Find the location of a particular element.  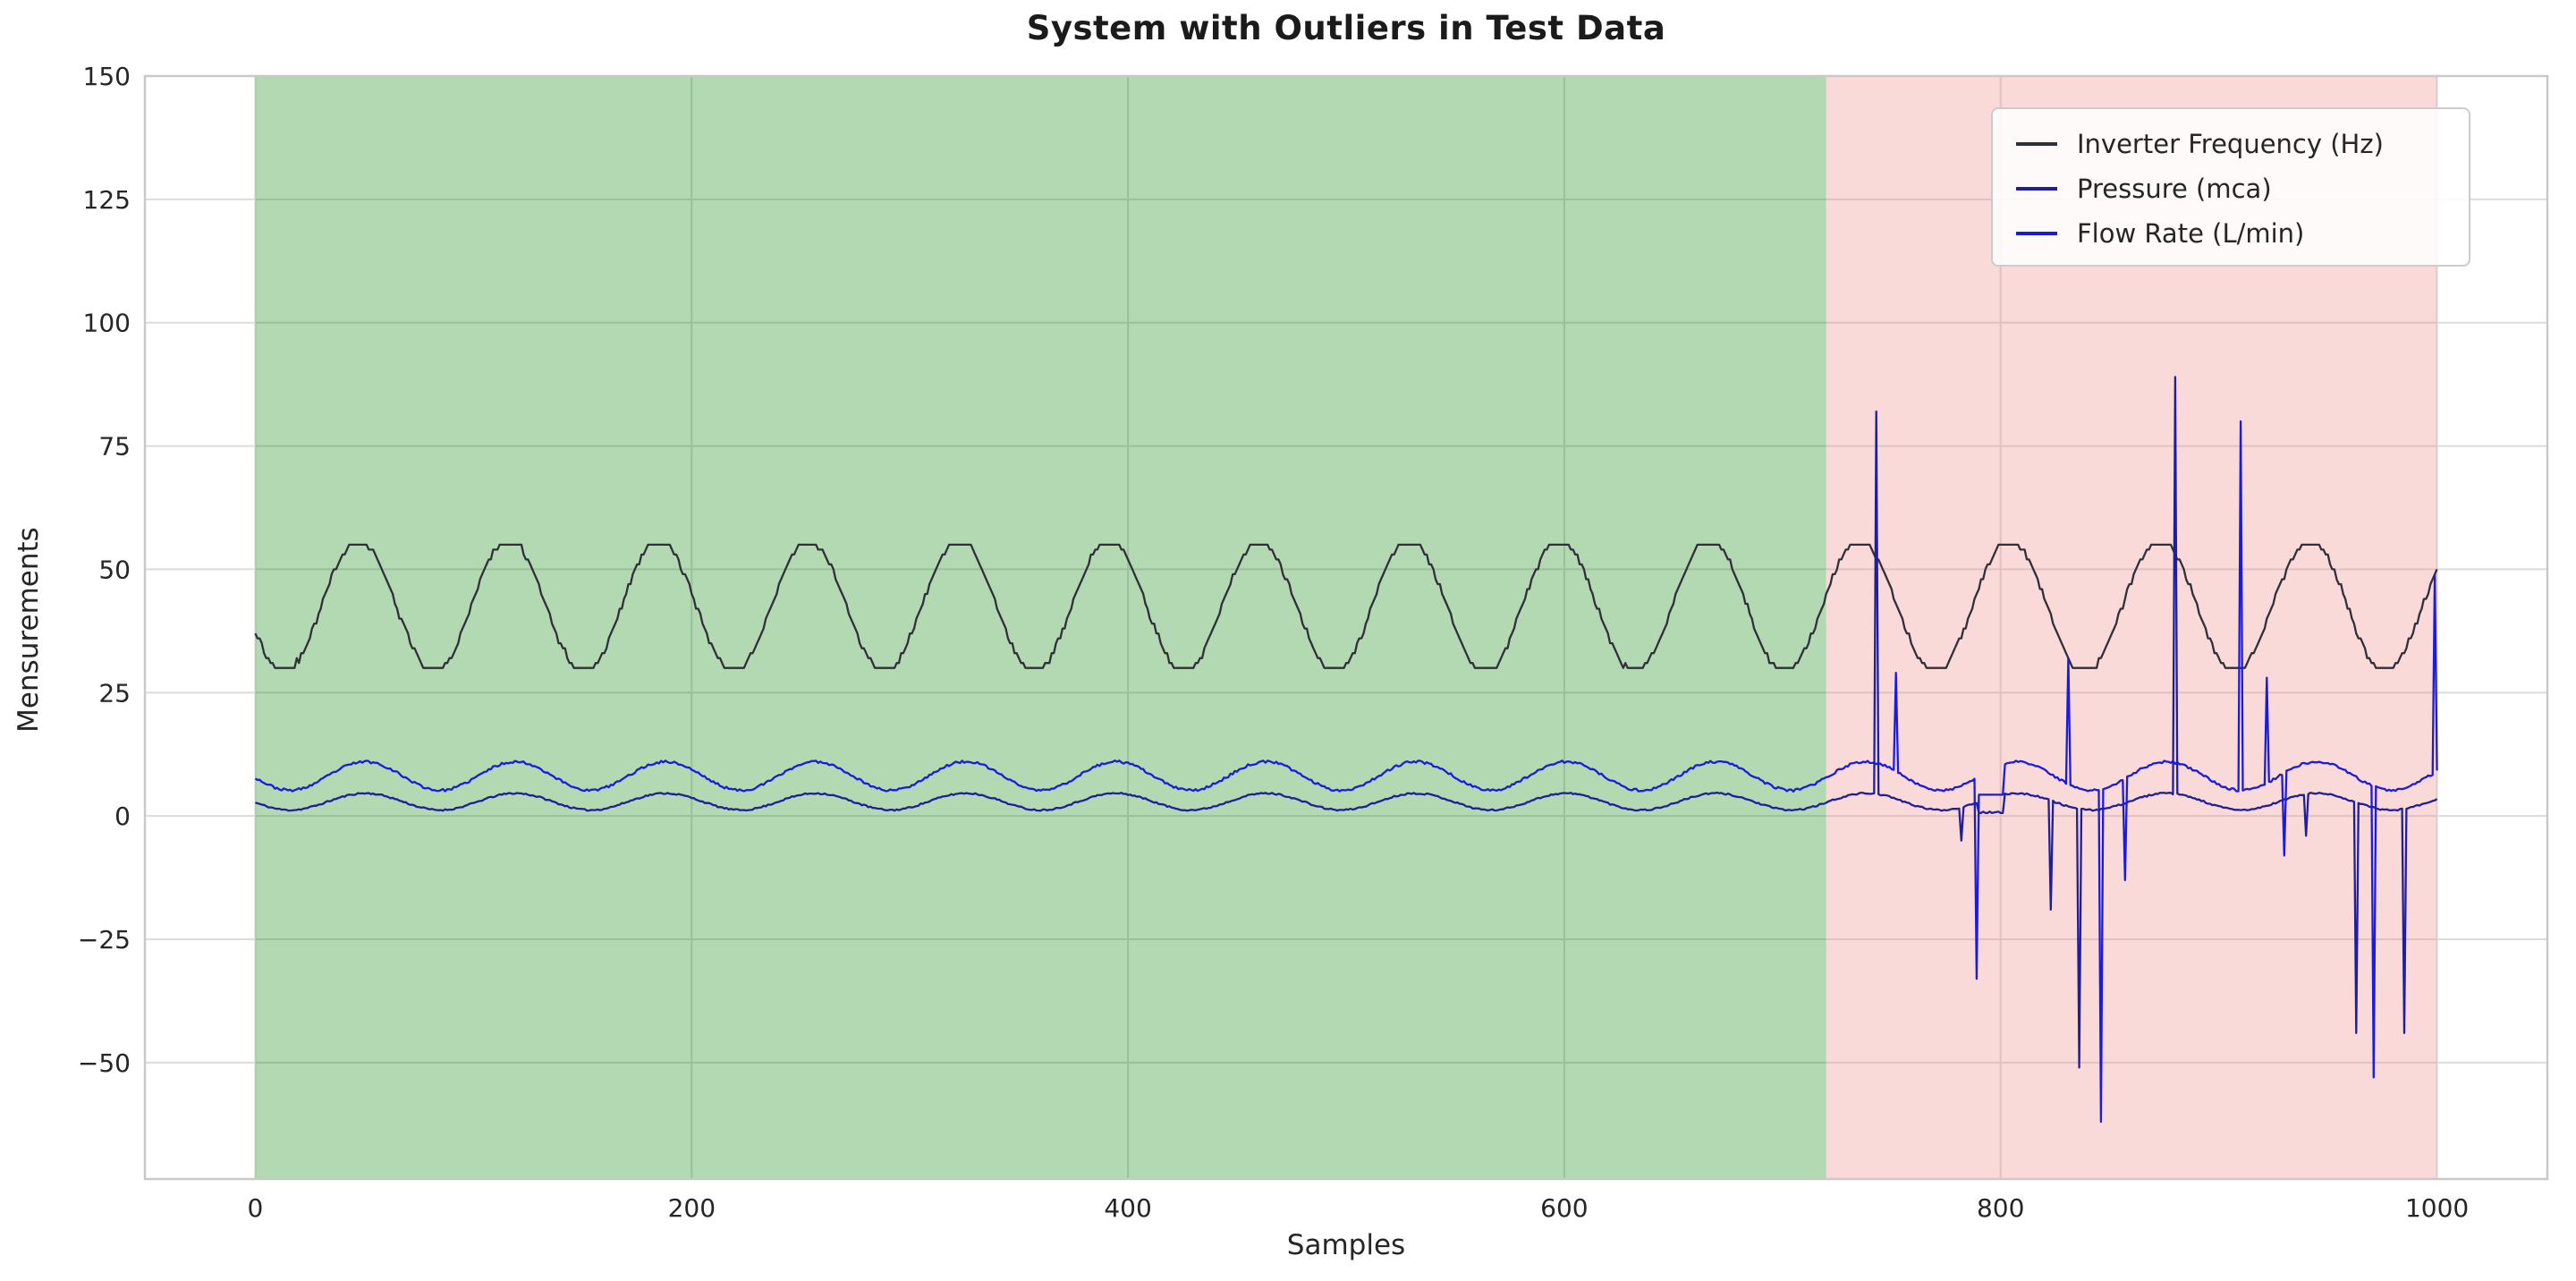

y-tick-label: 150 is located at coordinates (107, 76).